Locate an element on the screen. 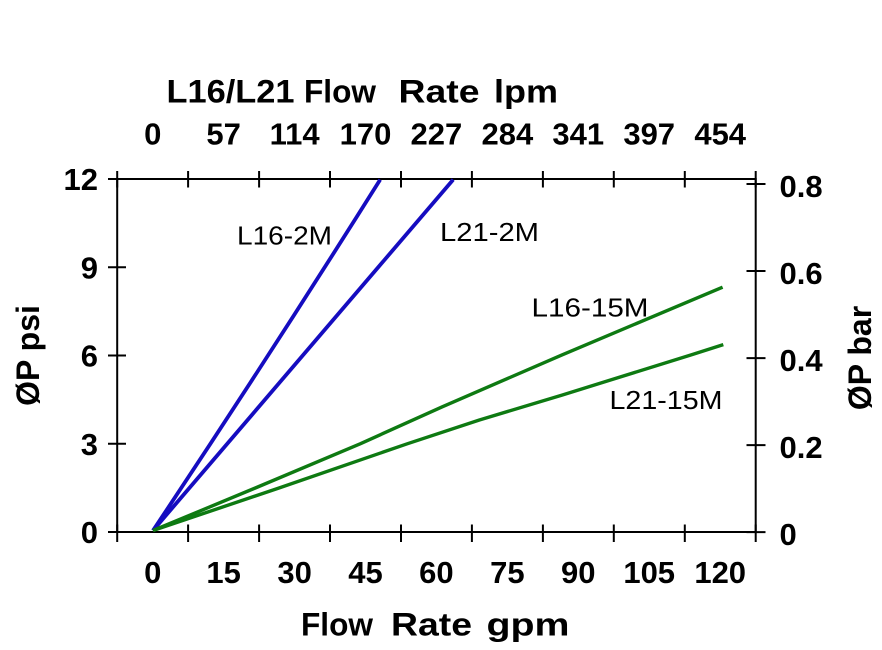 Image resolution: width=882 pixels, height=650 pixels. svg-text: L21-2M is located at coordinates (489, 232).